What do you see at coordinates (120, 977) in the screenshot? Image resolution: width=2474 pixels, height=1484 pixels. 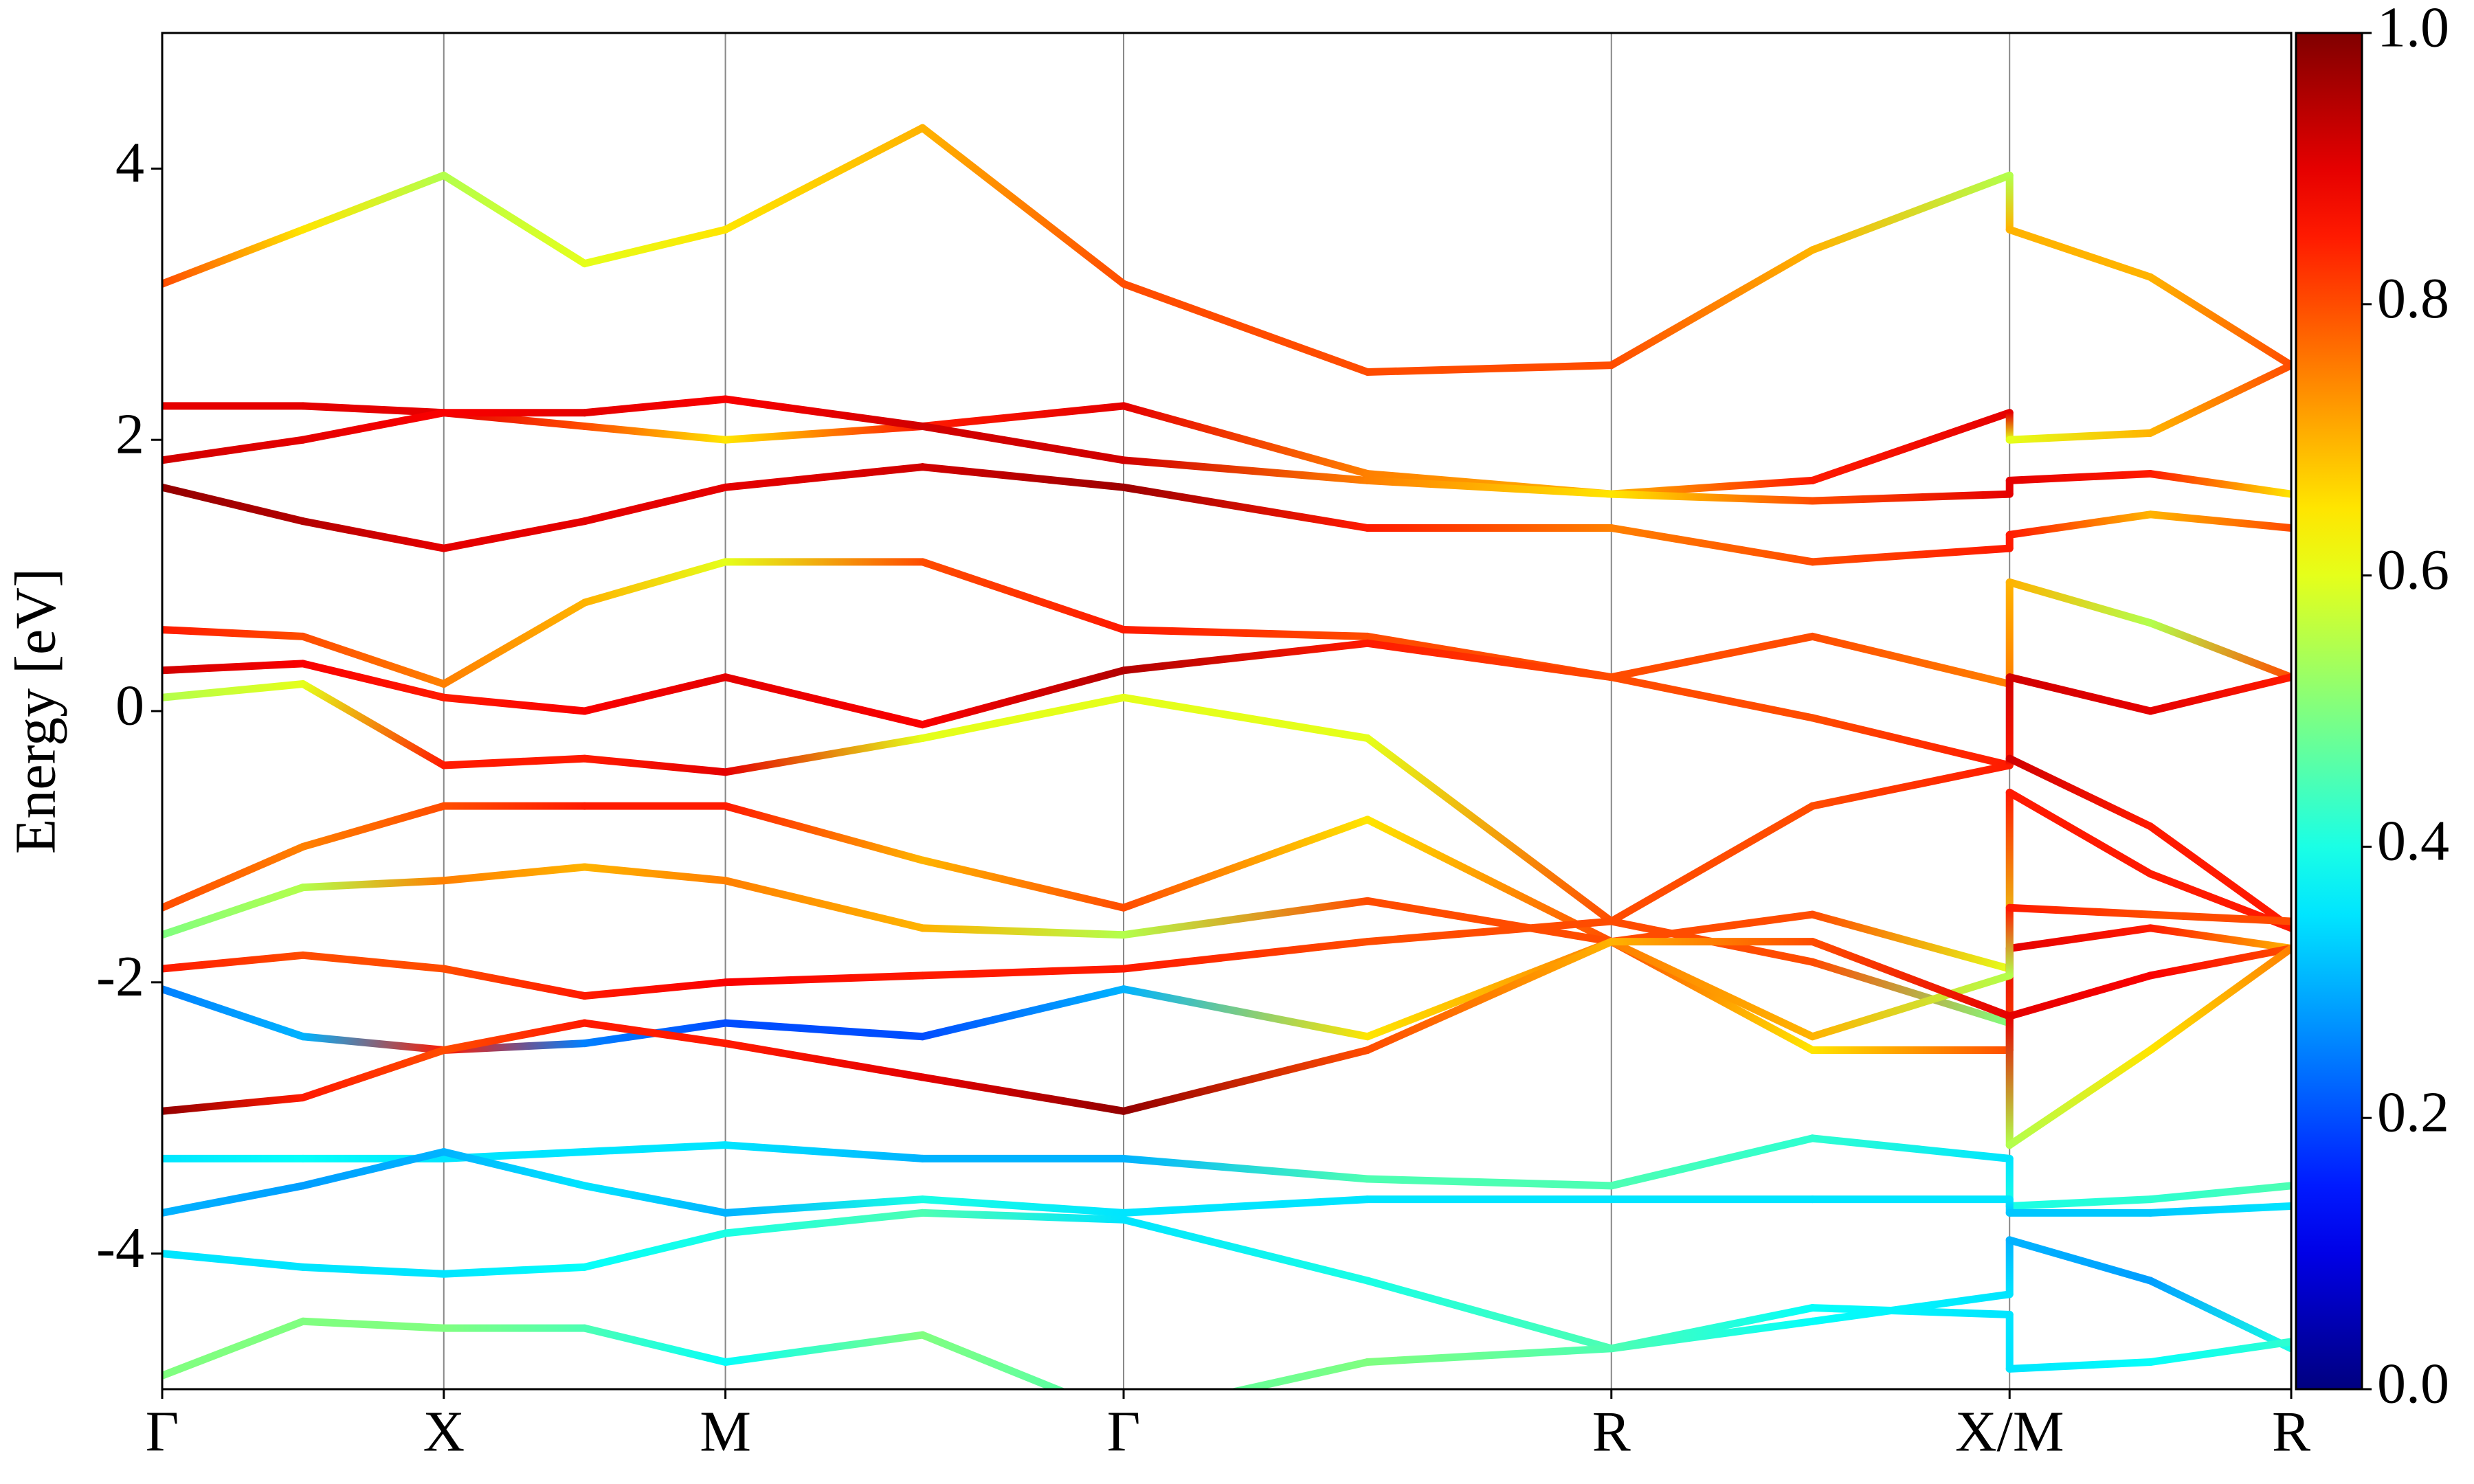 I see `y-tick-label: -2` at bounding box center [120, 977].